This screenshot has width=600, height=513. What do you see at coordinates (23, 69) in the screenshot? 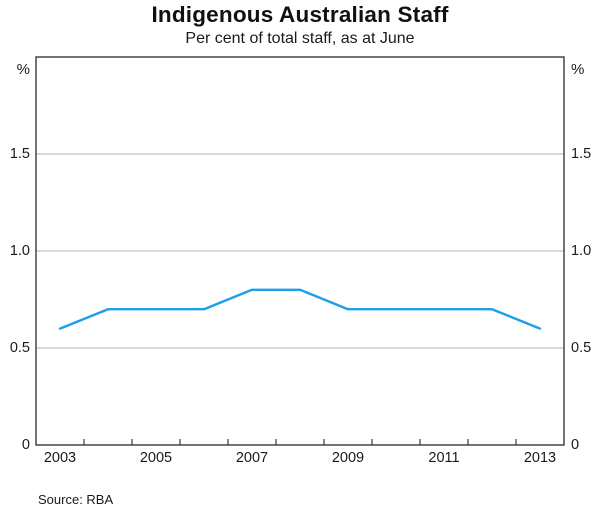
I see `left-axis-unit-label: %` at bounding box center [23, 69].